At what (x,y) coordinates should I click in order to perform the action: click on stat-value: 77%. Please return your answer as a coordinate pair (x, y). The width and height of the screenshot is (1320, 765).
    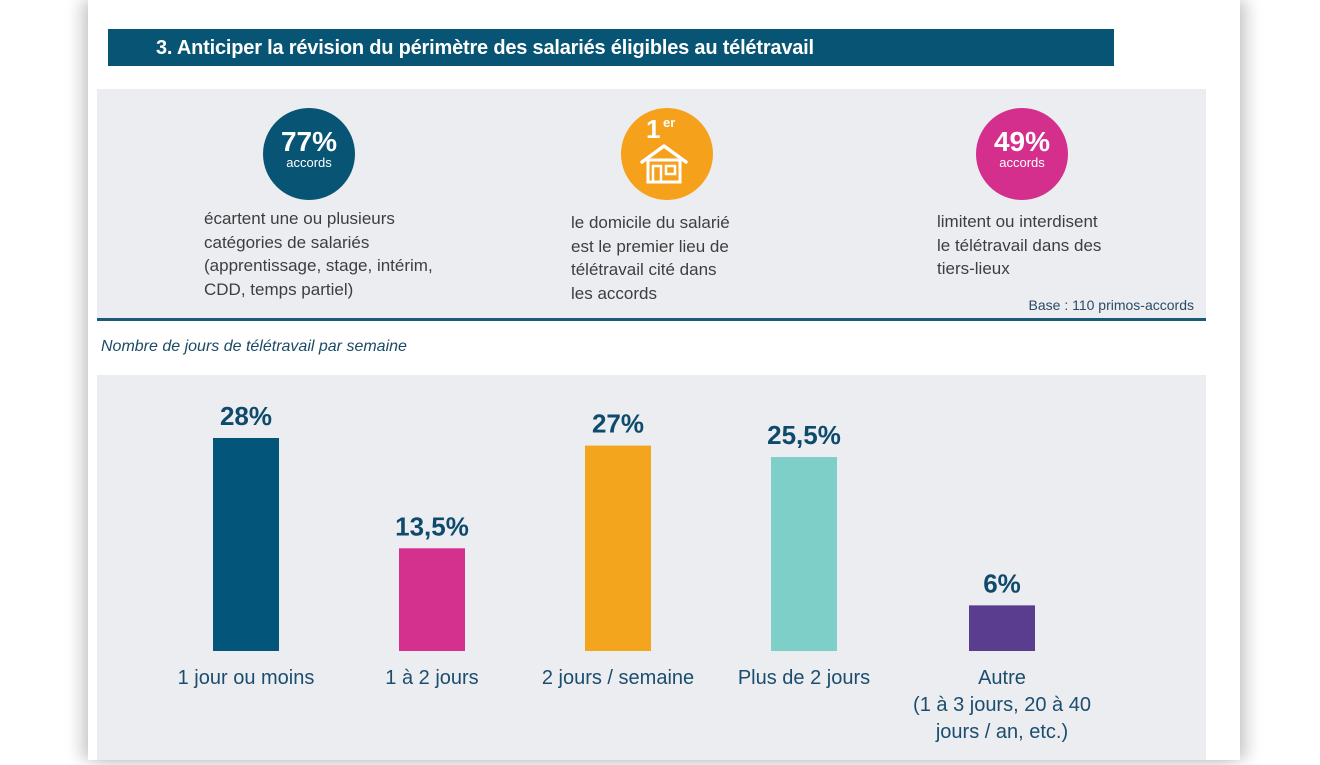
    Looking at the image, I should click on (309, 141).